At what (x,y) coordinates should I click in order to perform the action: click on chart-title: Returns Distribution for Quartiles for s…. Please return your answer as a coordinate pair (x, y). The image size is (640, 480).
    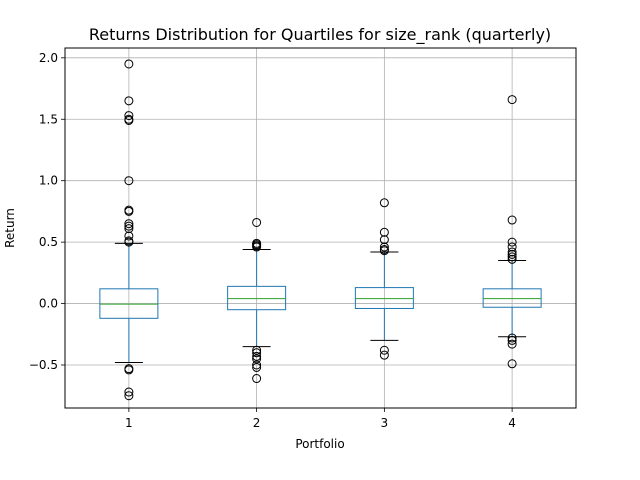
    Looking at the image, I should click on (320, 35).